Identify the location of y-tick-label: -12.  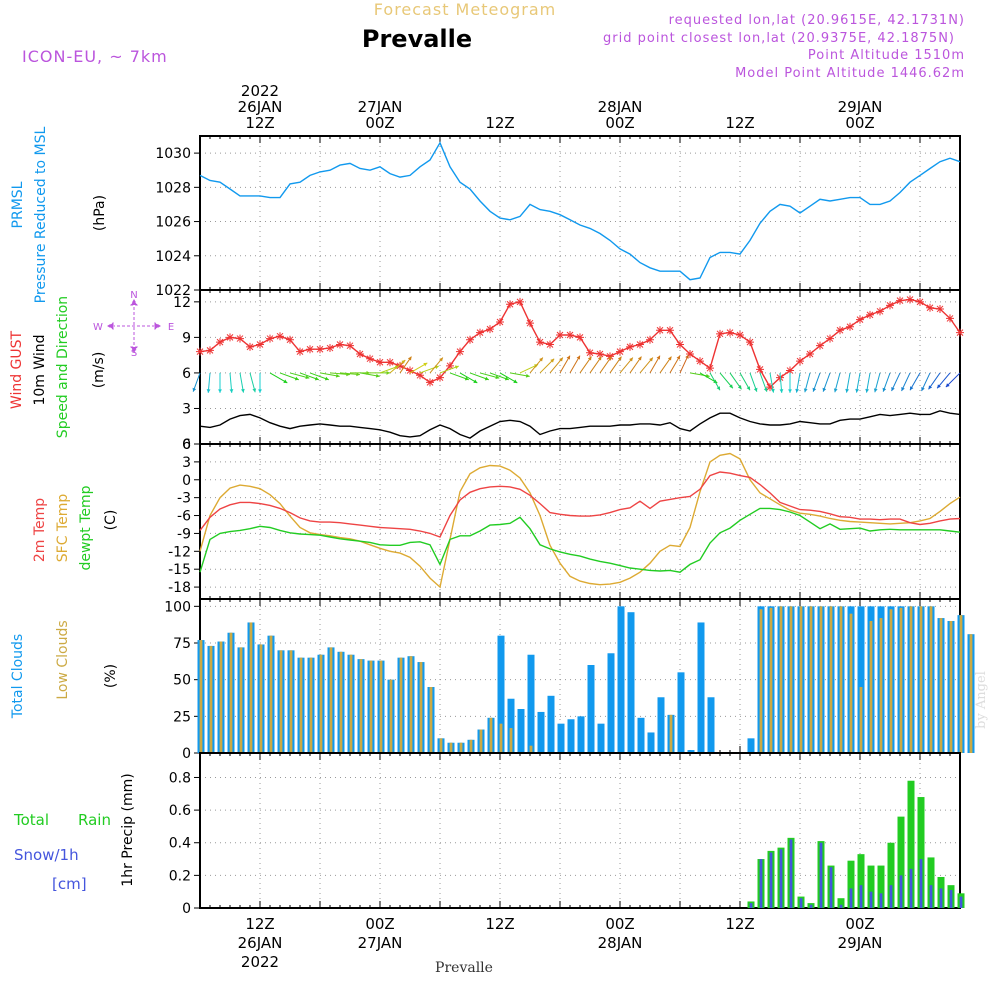
(179, 552).